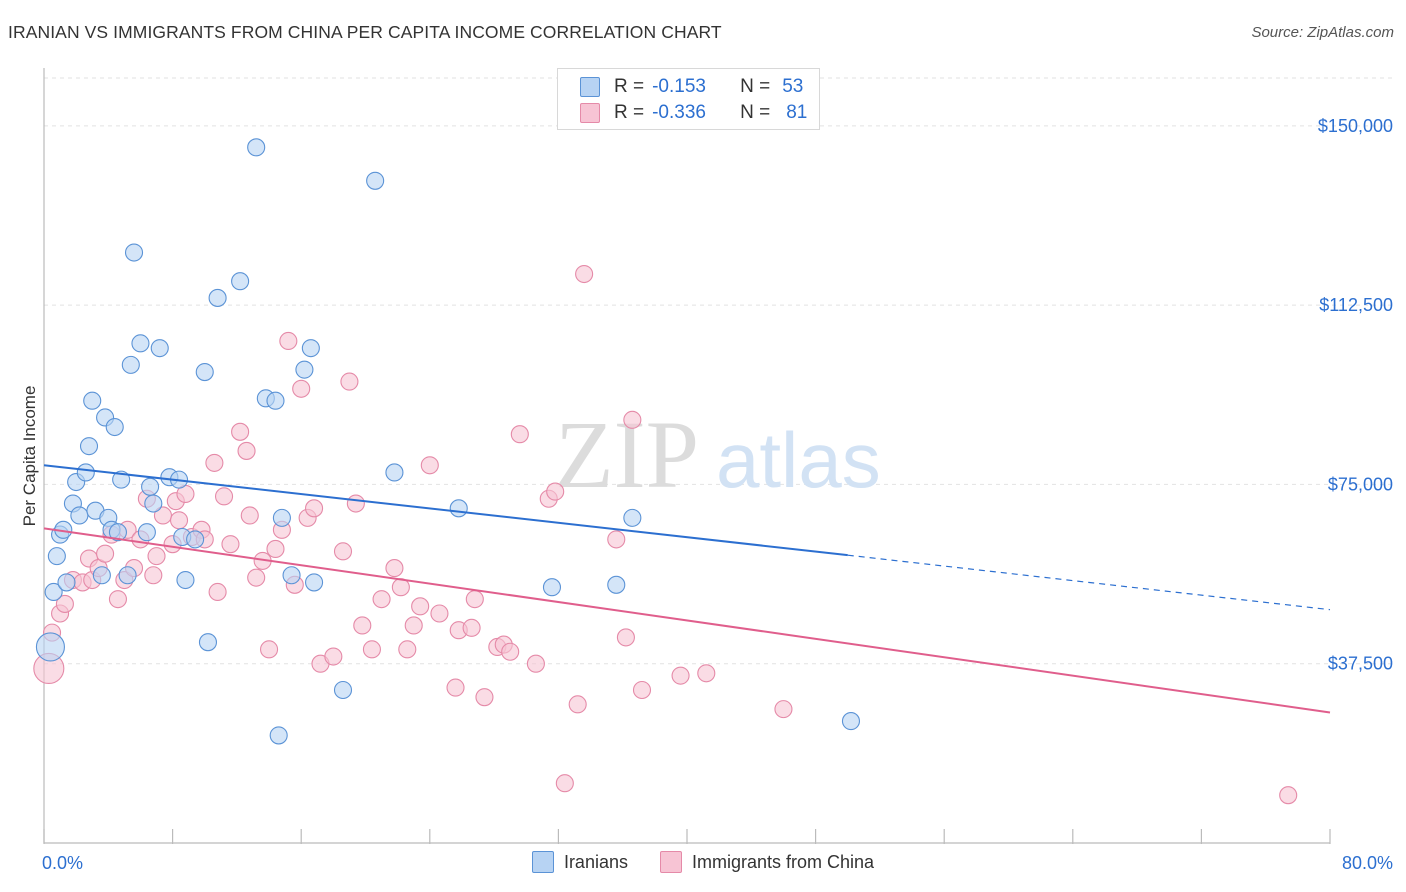  Describe the element at coordinates (1360, 664) in the screenshot. I see `y-tick-label: $37,500` at that location.